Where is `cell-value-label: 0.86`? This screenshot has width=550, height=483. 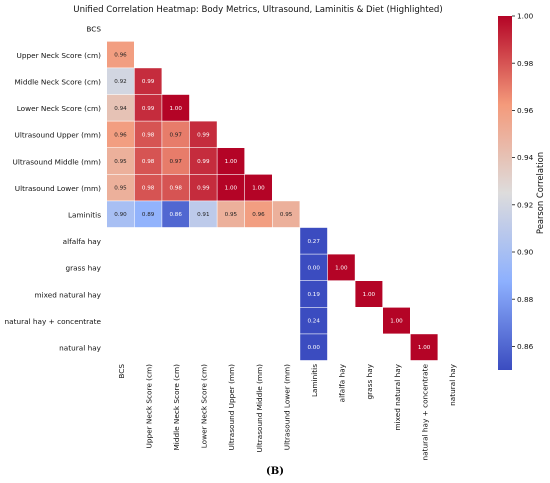
cell-value-label: 0.86 is located at coordinates (175, 215).